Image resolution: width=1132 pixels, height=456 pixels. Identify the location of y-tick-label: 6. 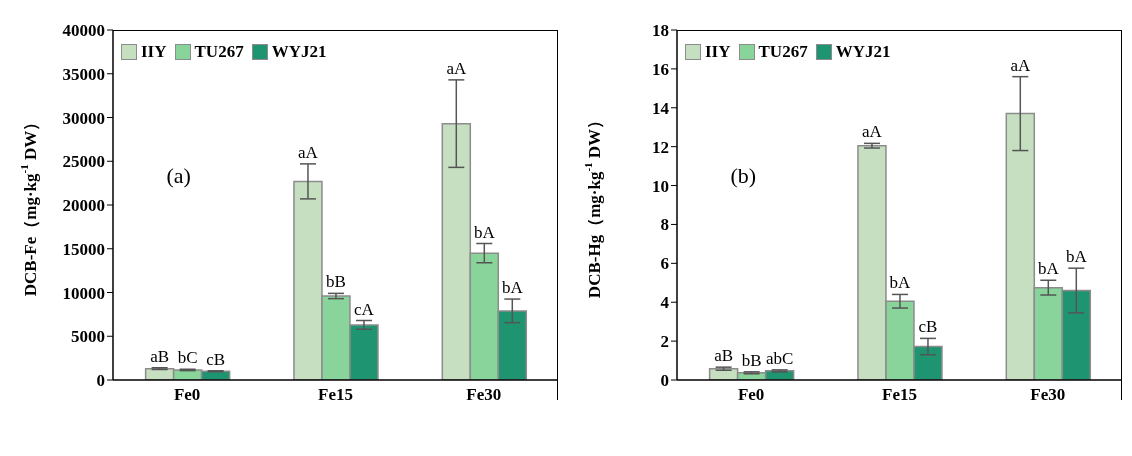
(664, 264).